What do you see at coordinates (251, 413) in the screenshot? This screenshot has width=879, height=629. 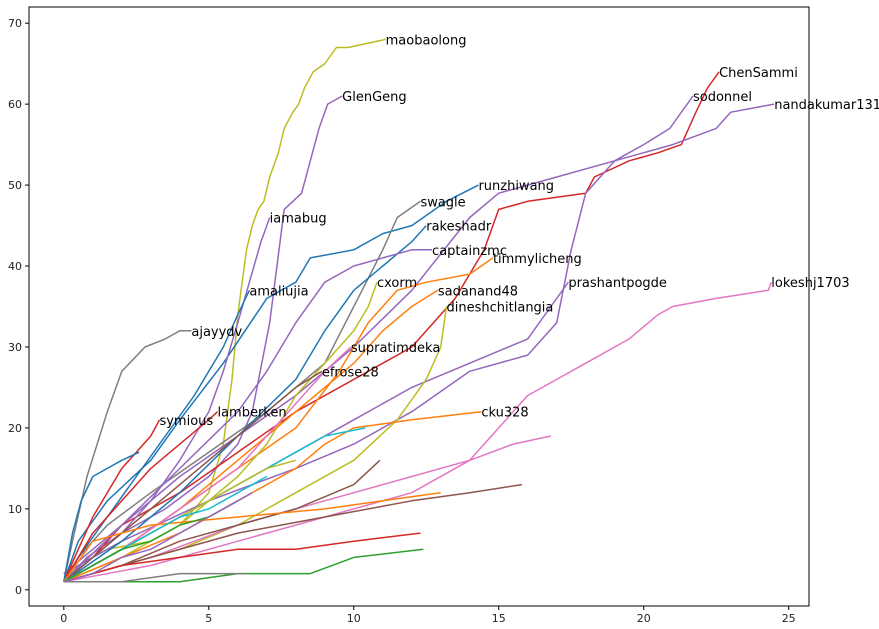 I see `series-label-lamberken: lamberken` at bounding box center [251, 413].